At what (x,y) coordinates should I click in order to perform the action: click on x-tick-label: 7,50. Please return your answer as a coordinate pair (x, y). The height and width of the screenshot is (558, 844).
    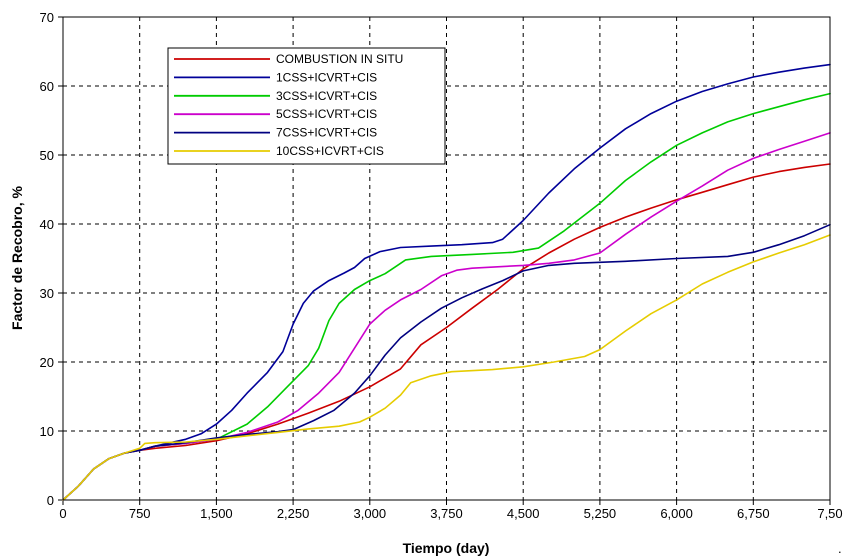
    Looking at the image, I should click on (829, 513).